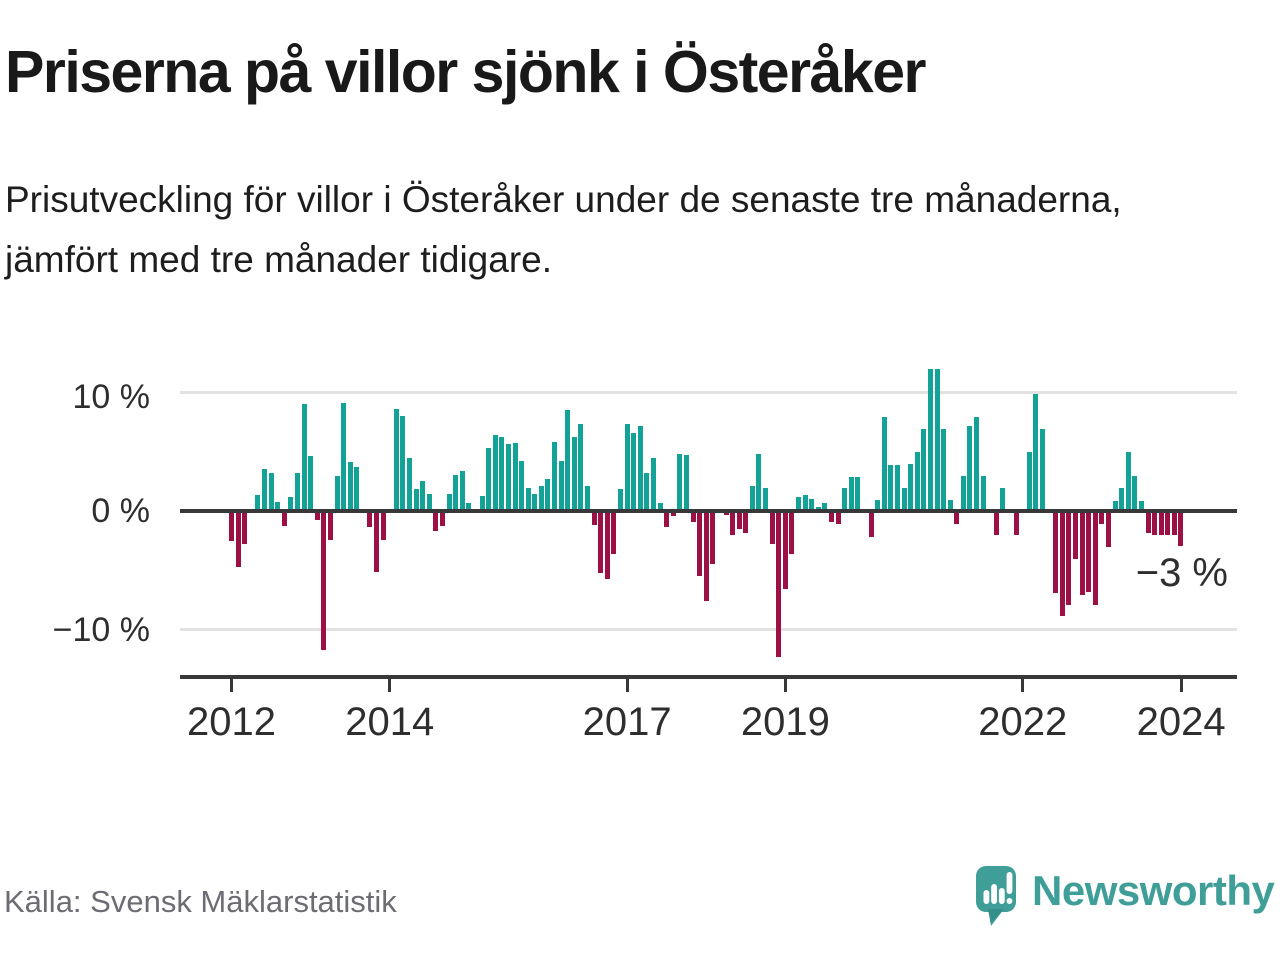 The image size is (1280, 960). What do you see at coordinates (390, 685) in the screenshot?
I see `x-axis-tick-2014` at bounding box center [390, 685].